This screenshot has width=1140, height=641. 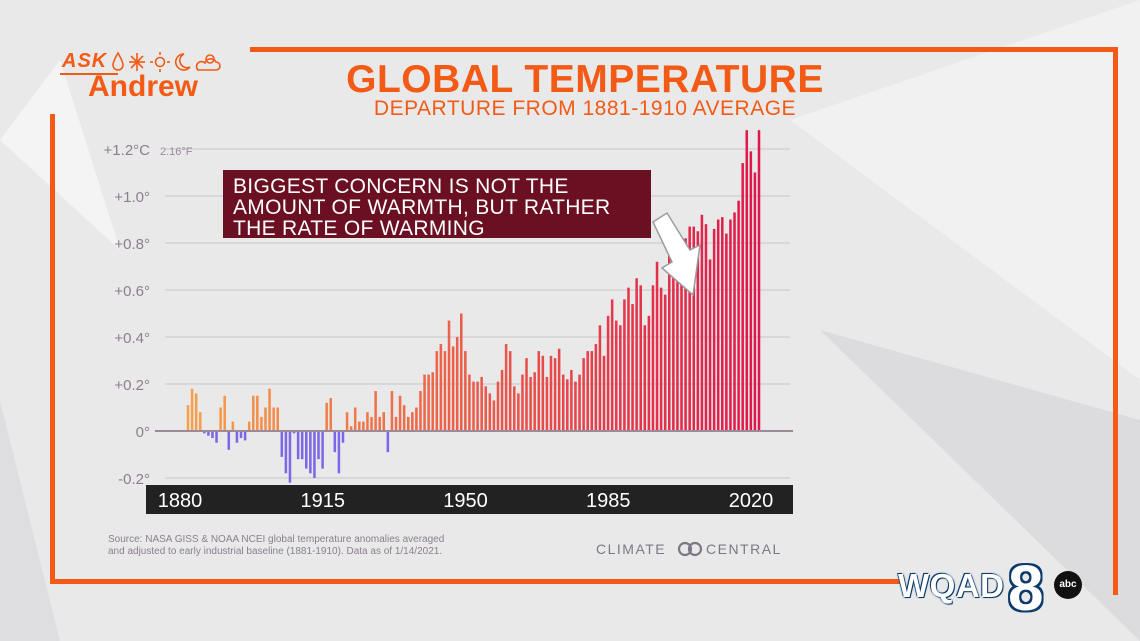 I want to click on y-tick-label: +0.4°, so click(x=132, y=338).